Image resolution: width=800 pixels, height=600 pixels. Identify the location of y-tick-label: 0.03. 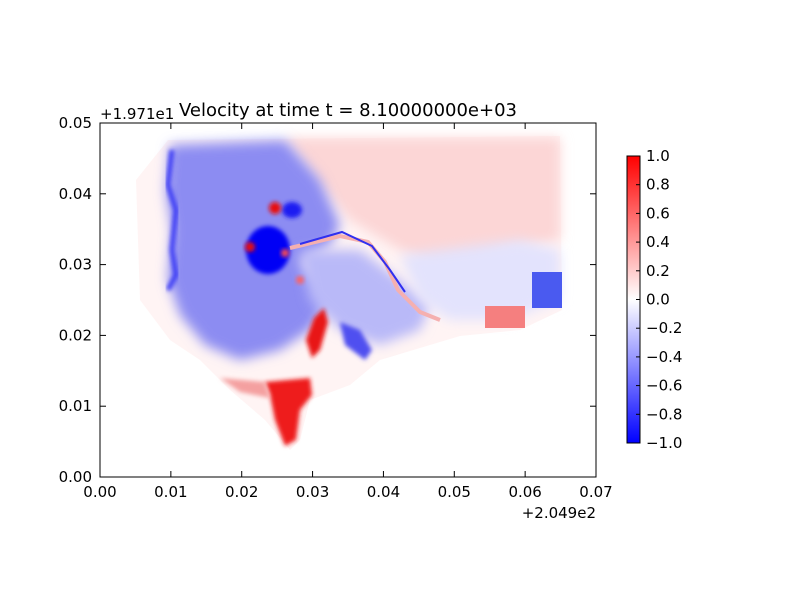
(75, 265).